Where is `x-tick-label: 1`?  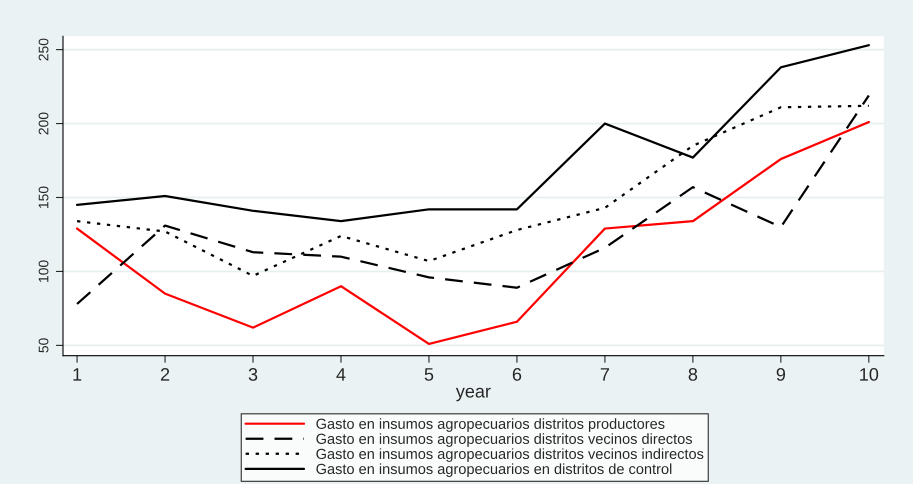
x-tick-label: 1 is located at coordinates (77, 374).